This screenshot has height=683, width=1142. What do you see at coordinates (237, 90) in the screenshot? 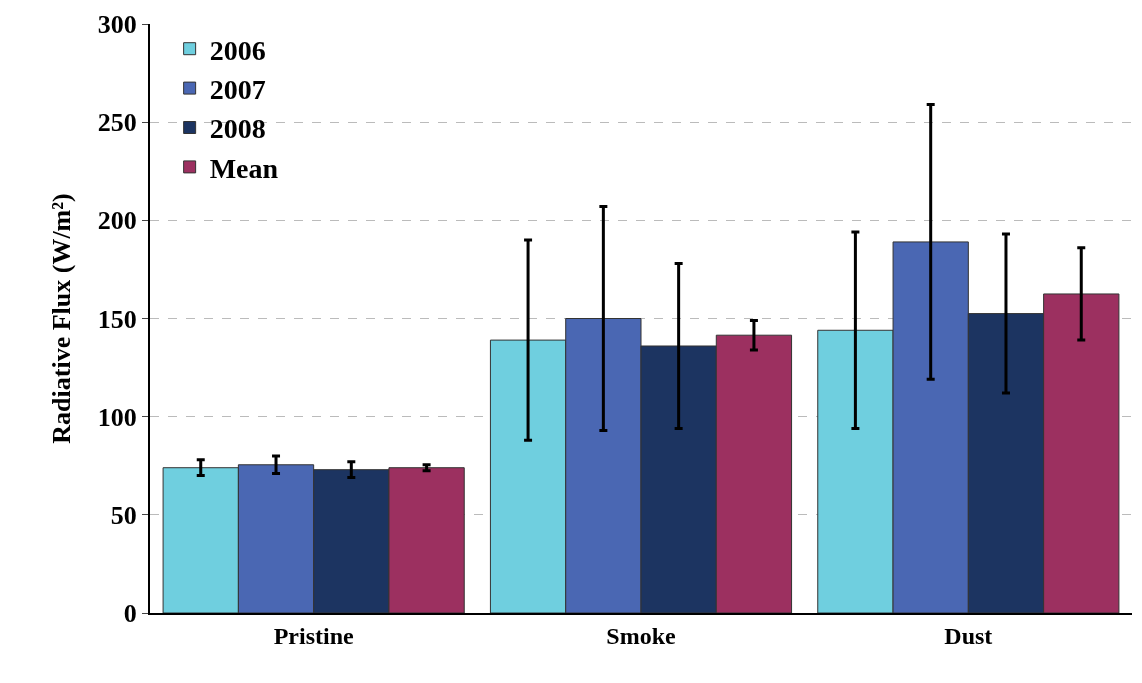
I see `legend-label: 2007` at bounding box center [237, 90].